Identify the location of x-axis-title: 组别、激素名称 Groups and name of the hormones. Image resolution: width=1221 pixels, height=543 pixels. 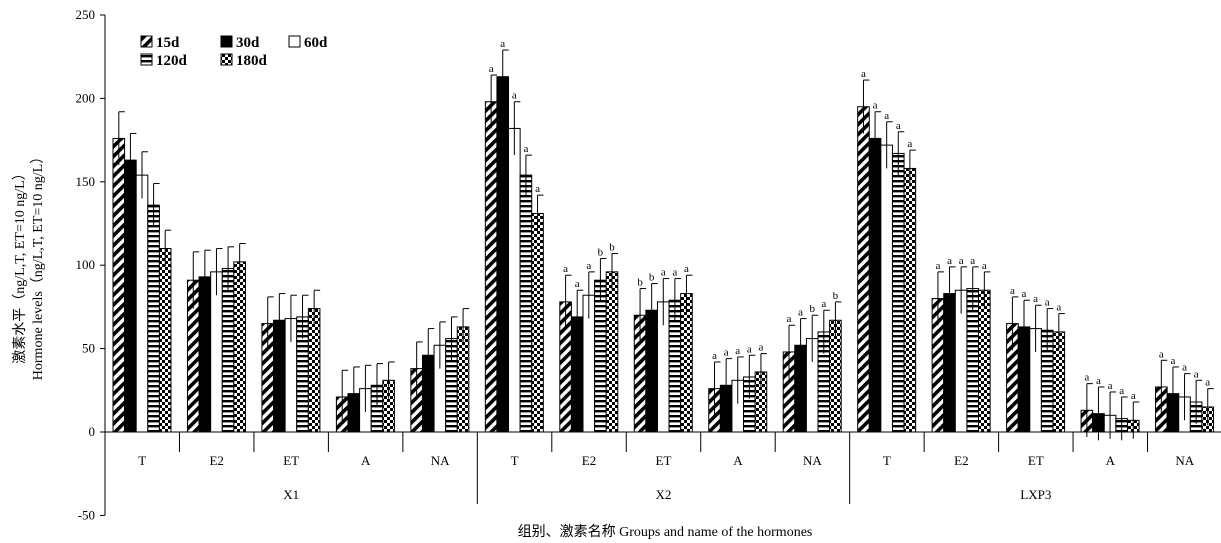
(665, 531).